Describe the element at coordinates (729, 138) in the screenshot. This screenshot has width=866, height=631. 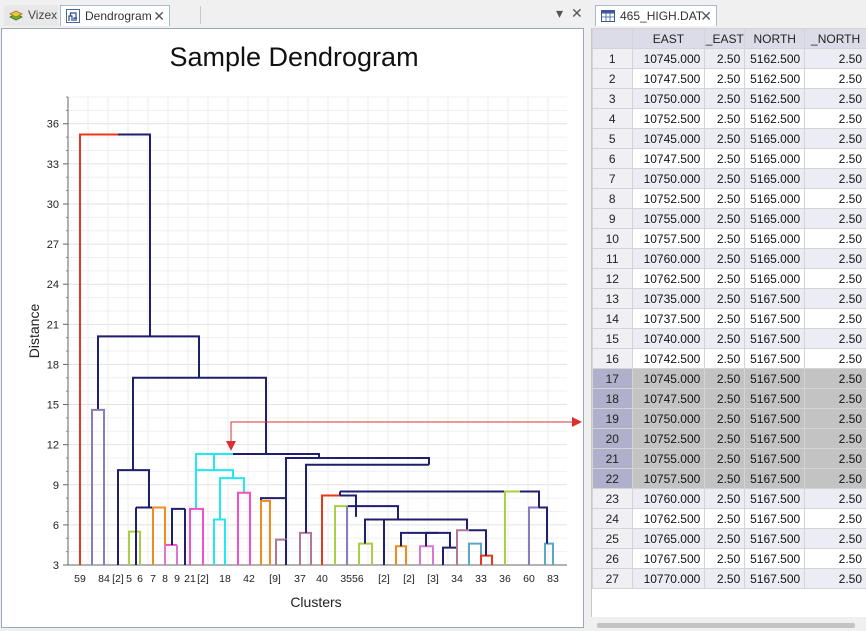
I see `table-row: 5 10745.000 2.50 5165.000 2.50` at that location.